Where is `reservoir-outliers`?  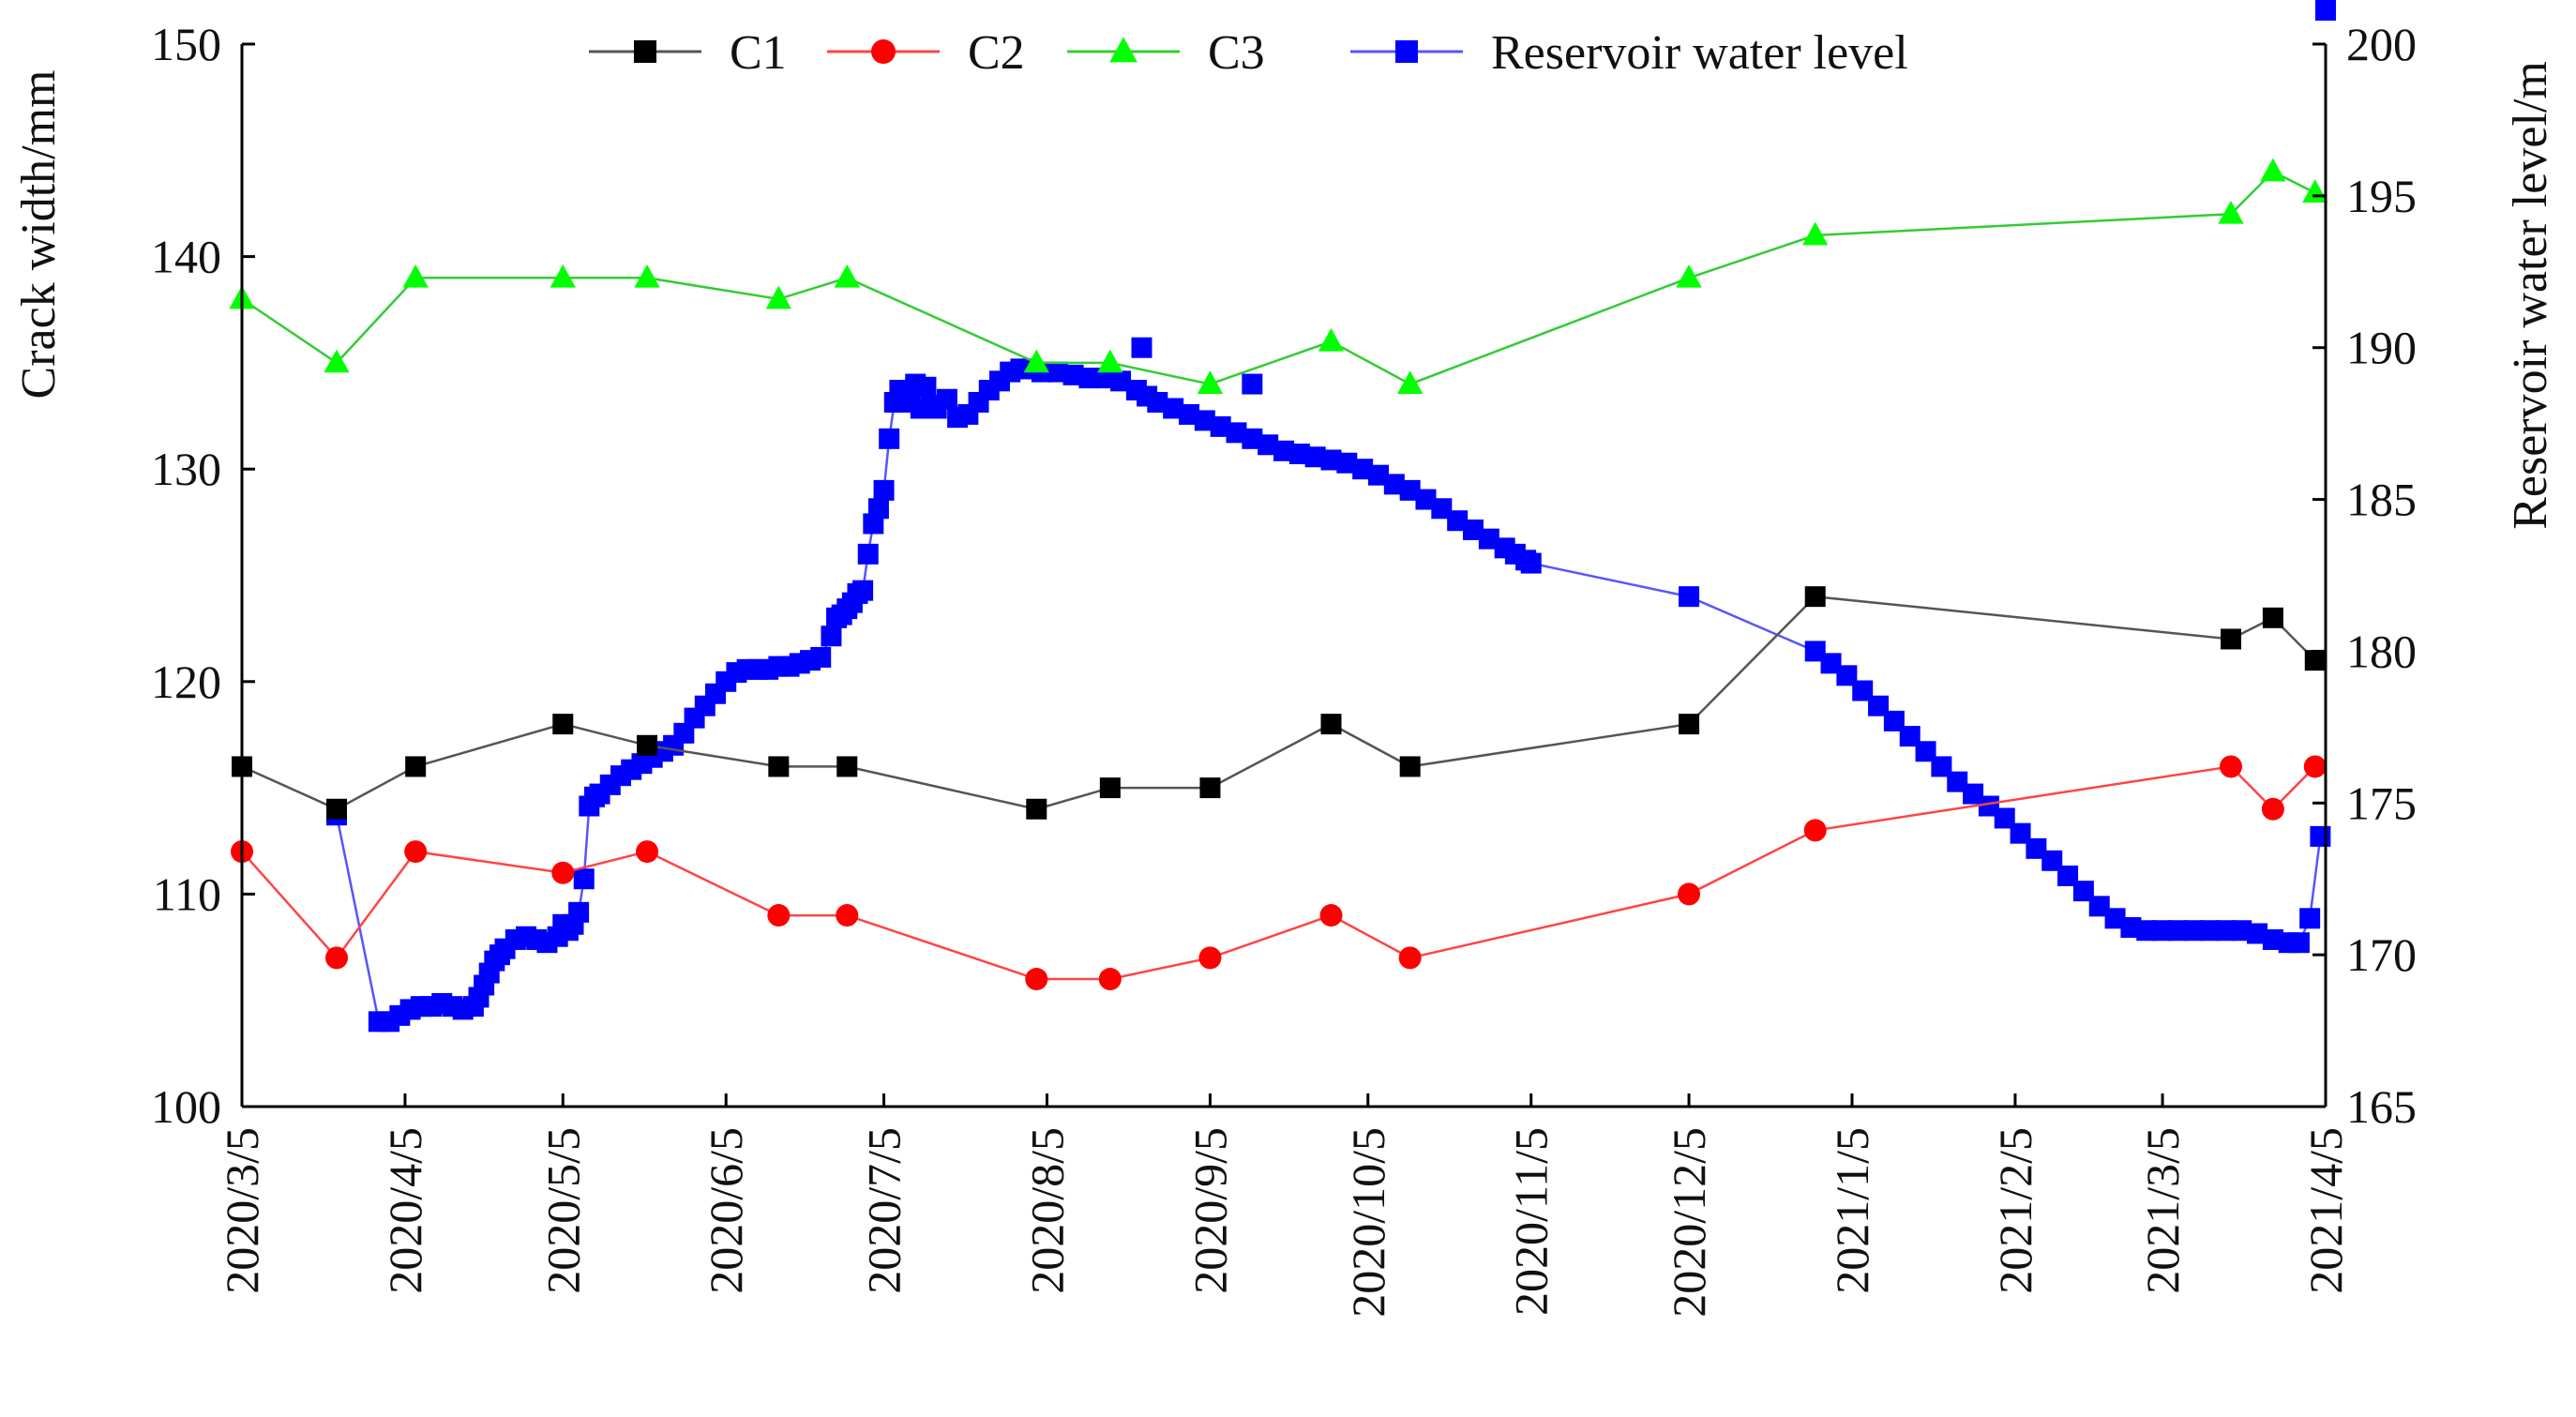
reservoir-outliers is located at coordinates (1197, 366).